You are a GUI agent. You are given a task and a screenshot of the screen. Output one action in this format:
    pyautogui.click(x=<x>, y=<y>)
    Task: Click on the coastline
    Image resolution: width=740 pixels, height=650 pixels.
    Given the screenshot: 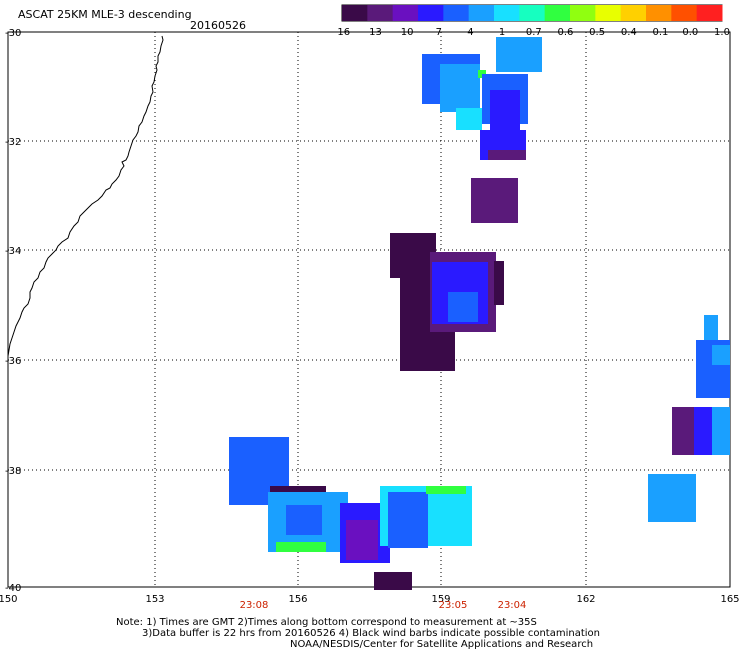 What is the action you would take?
    pyautogui.click(x=85, y=196)
    